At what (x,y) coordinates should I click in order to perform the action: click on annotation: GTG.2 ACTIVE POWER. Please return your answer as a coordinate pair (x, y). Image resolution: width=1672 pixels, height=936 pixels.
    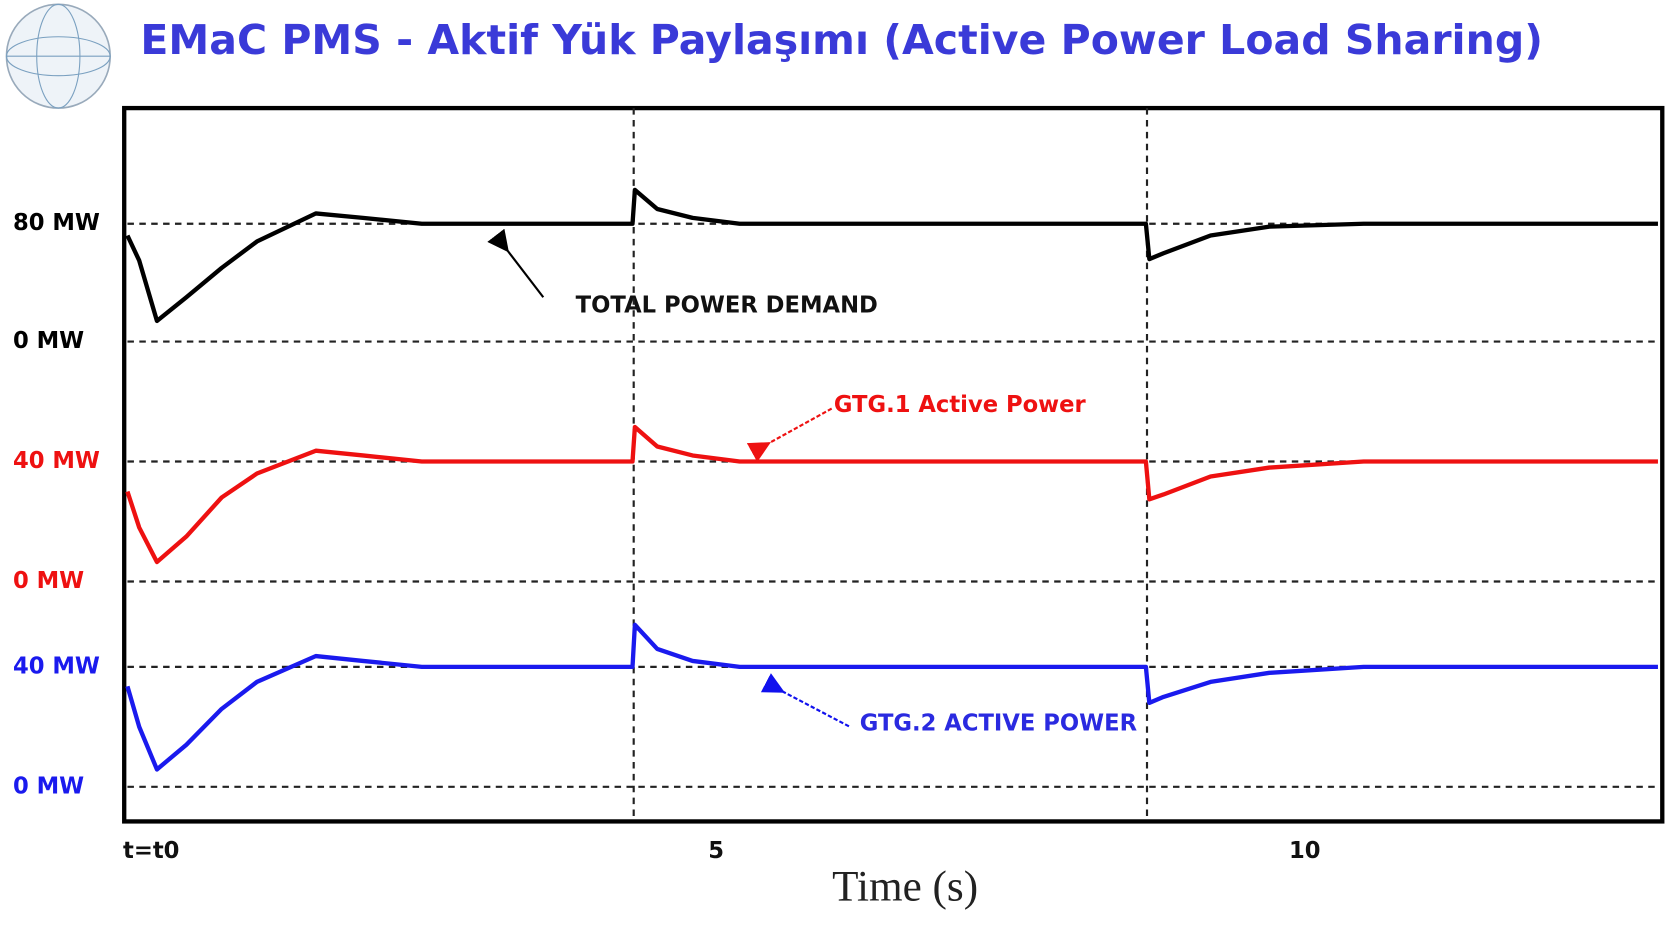
    Looking at the image, I should click on (998, 724).